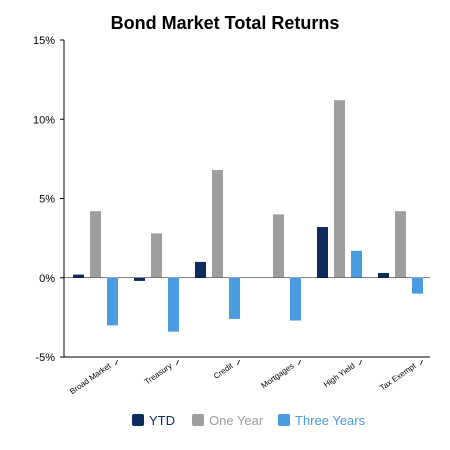 The image size is (450, 450). Describe the element at coordinates (44, 120) in the screenshot. I see `y-tick-label: 10%` at that location.